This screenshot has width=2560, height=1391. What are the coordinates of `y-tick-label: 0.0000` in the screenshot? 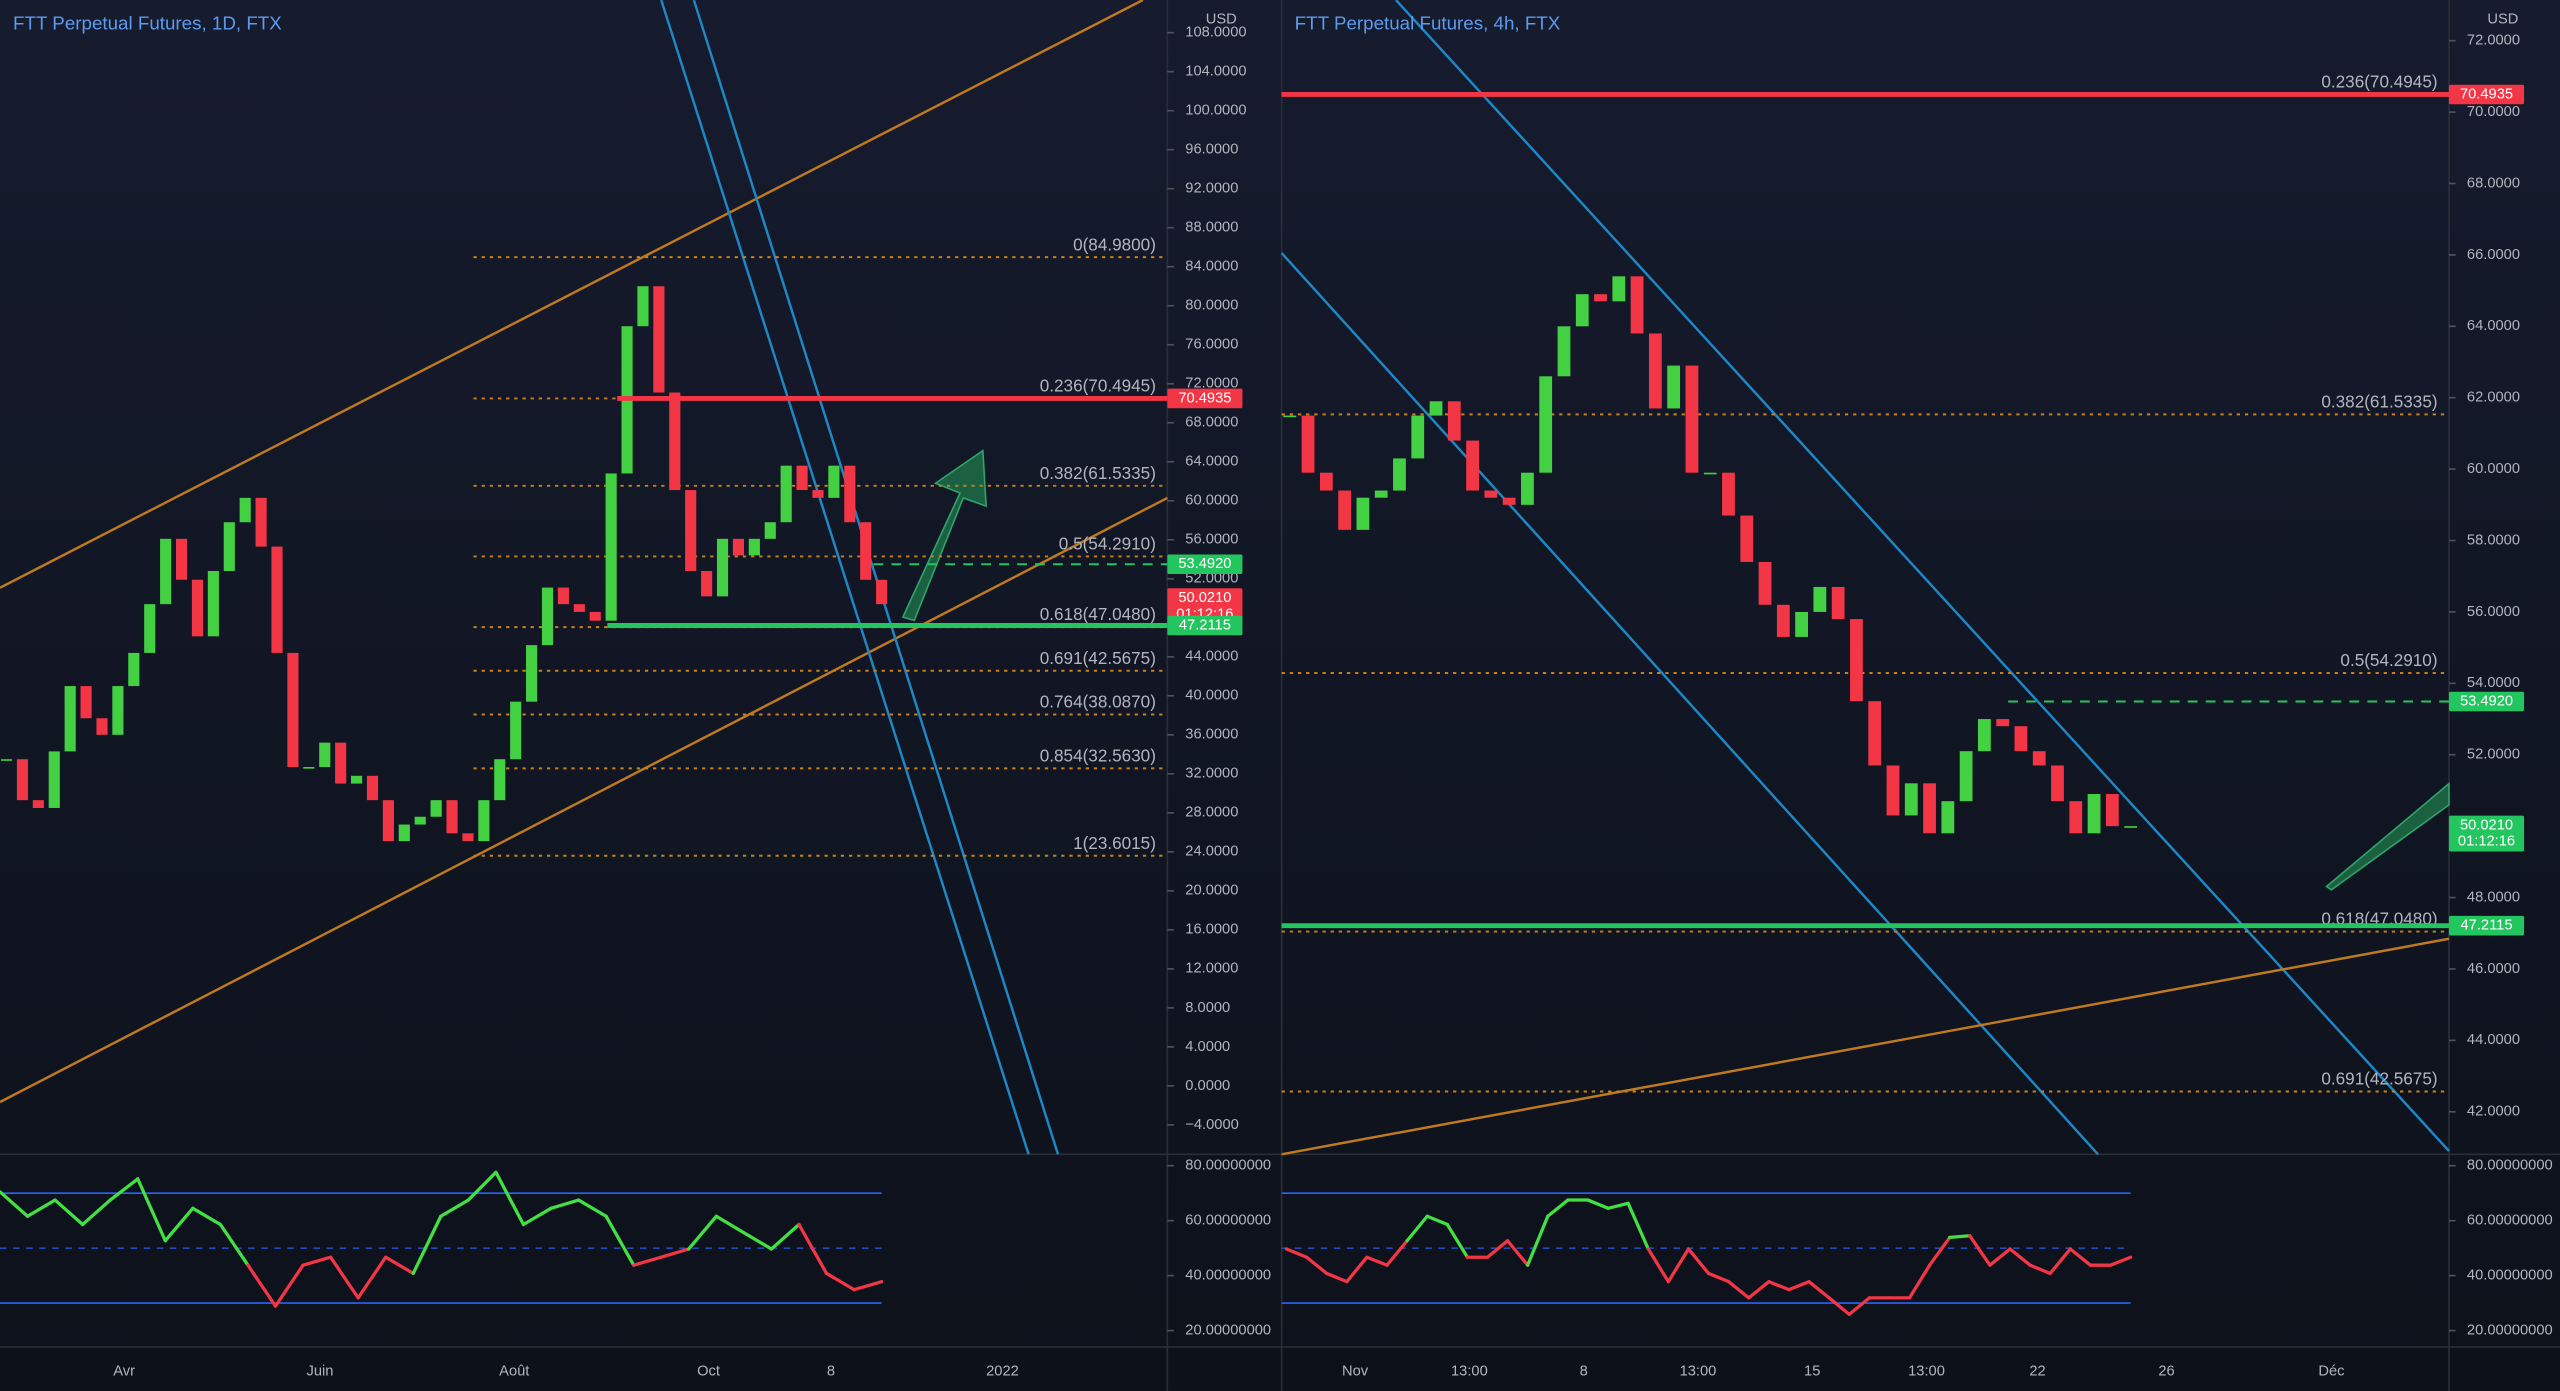 It's located at (1207, 1086).